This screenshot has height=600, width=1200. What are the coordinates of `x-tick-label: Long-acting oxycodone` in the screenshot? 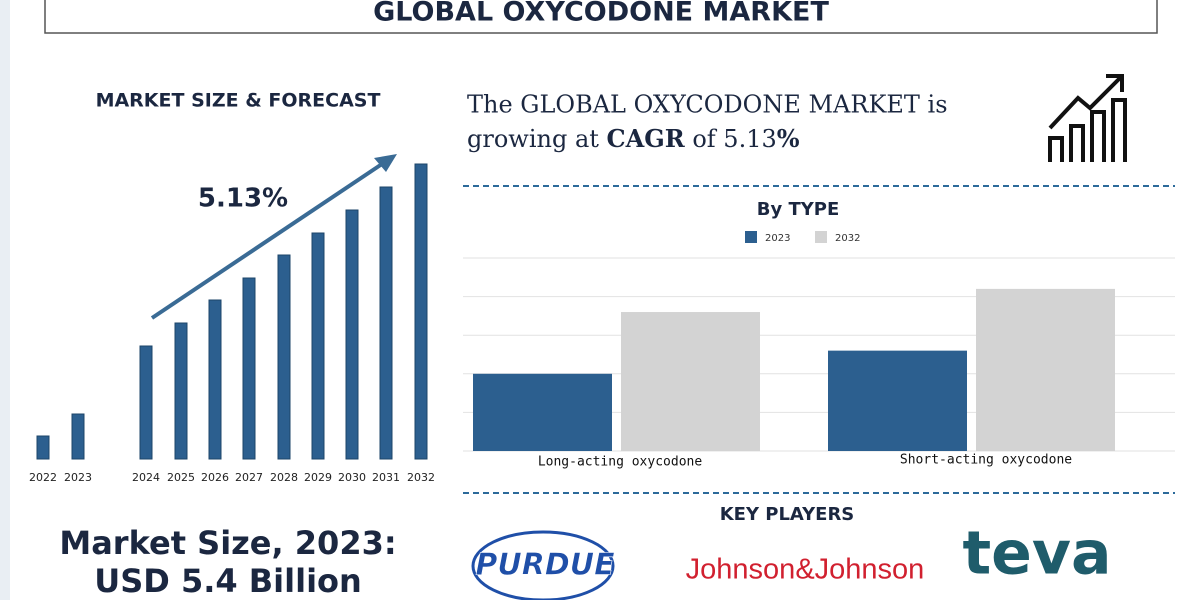 It's located at (620, 462).